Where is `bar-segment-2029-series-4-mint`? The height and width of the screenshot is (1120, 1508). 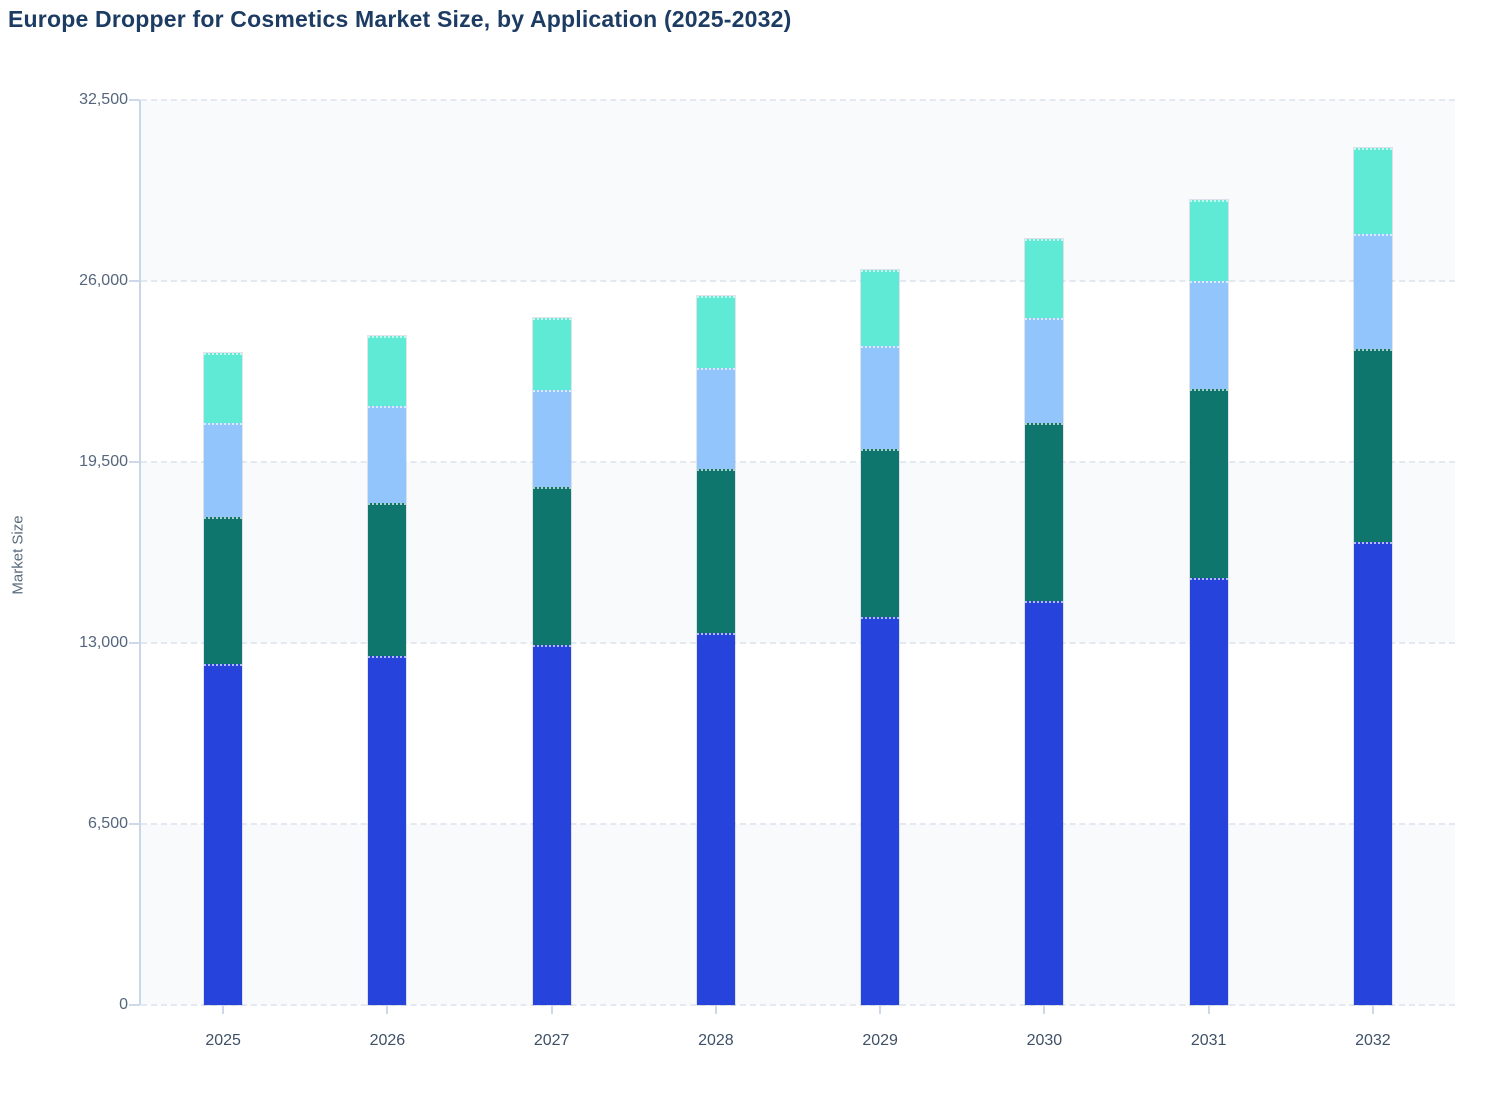
bar-segment-2029-series-4-mint is located at coordinates (880, 308).